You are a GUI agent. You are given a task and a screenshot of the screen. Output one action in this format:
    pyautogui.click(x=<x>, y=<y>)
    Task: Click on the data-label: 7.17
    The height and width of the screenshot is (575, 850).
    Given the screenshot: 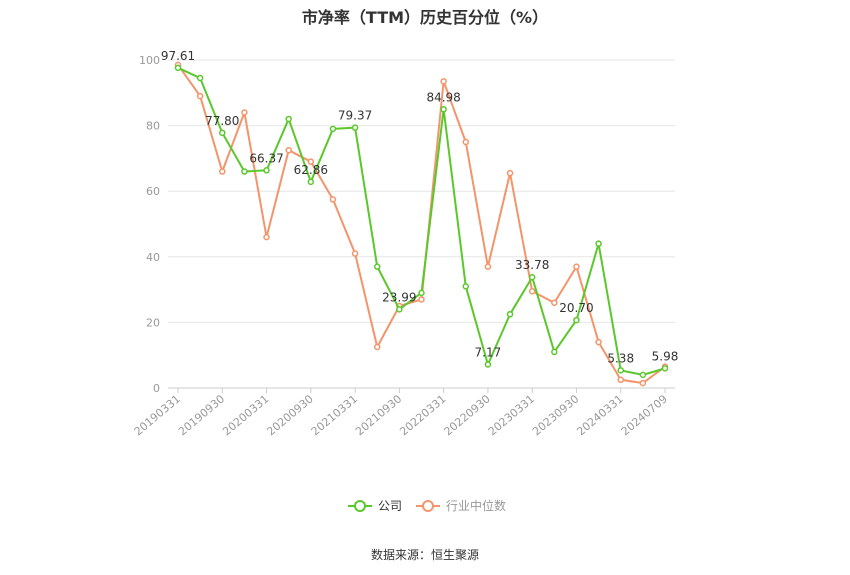 What is the action you would take?
    pyautogui.click(x=488, y=352)
    